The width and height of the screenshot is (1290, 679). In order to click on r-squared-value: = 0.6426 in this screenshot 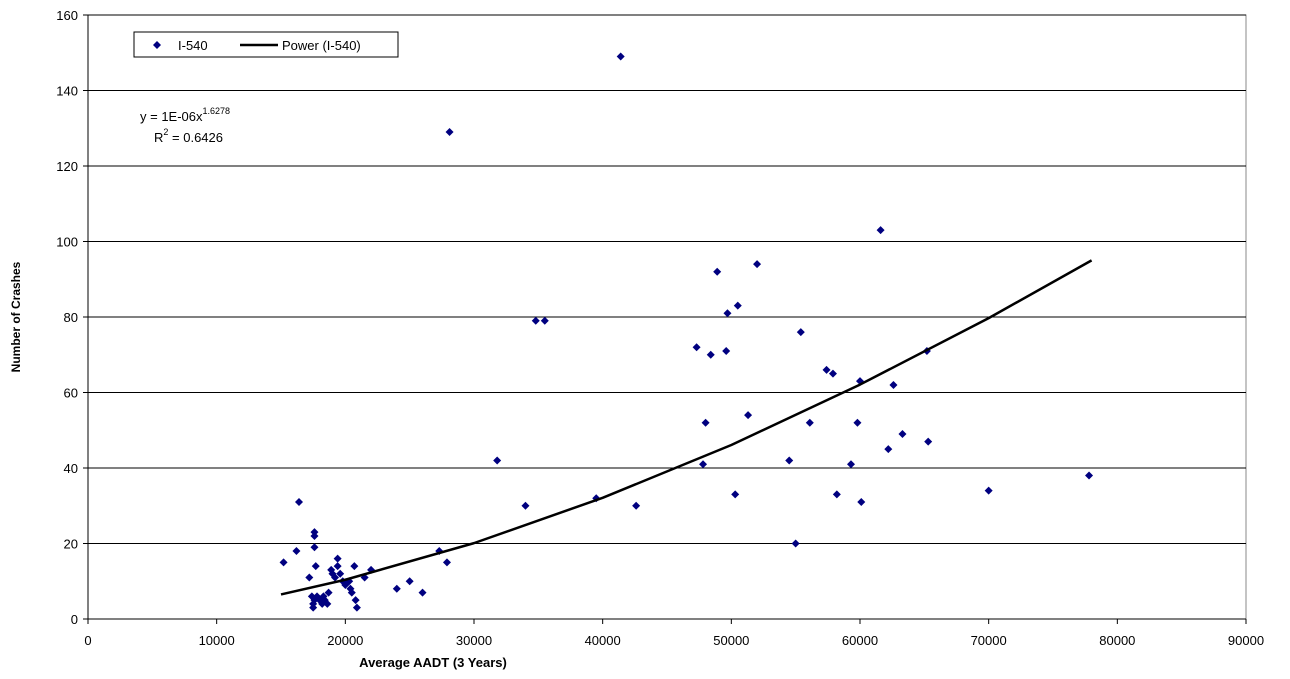, I will do `click(195, 137)`.